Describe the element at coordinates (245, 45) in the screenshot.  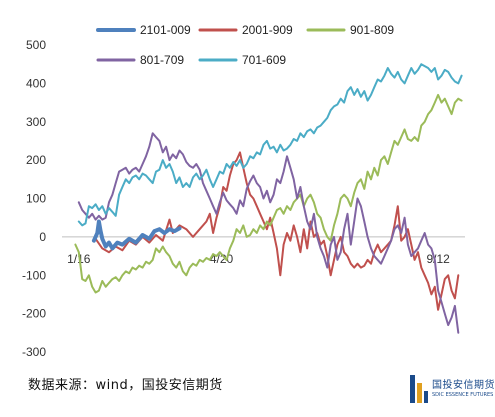
I see `legend: 2101-009 2001-909 901-809 801-709 701-609` at that location.